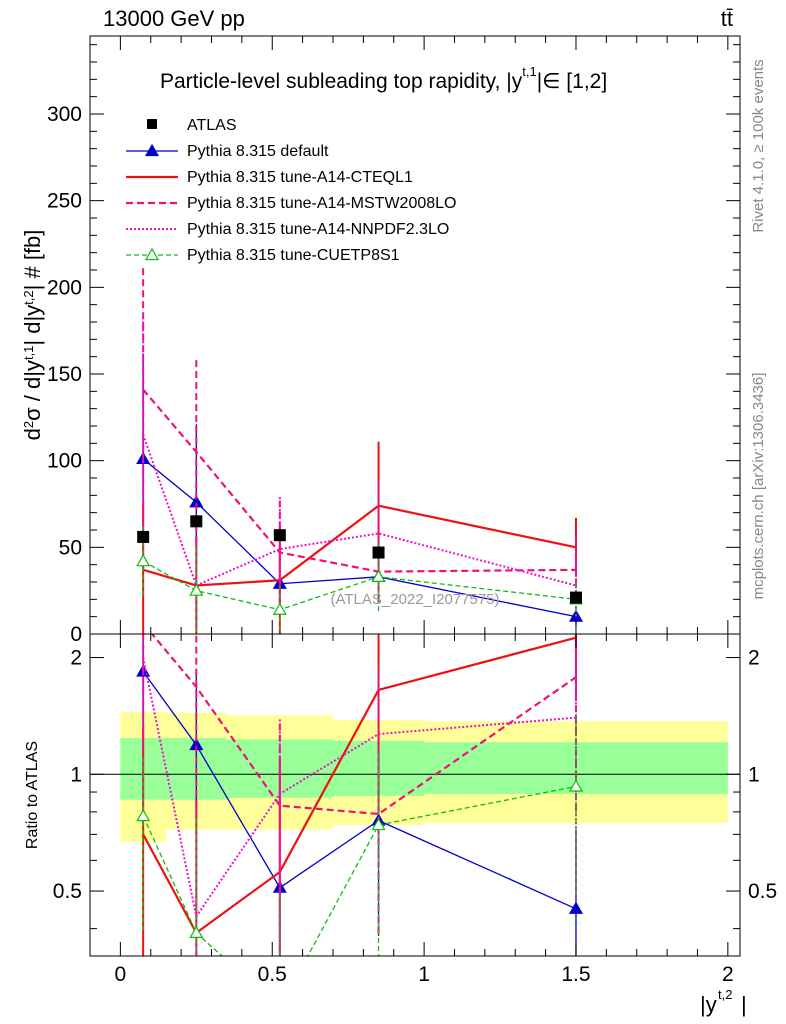 Image resolution: width=786 pixels, height=1024 pixels. Describe the element at coordinates (293, 255) in the screenshot. I see `legend-label: Pythia 8.315 tune-CUETP8S1` at that location.